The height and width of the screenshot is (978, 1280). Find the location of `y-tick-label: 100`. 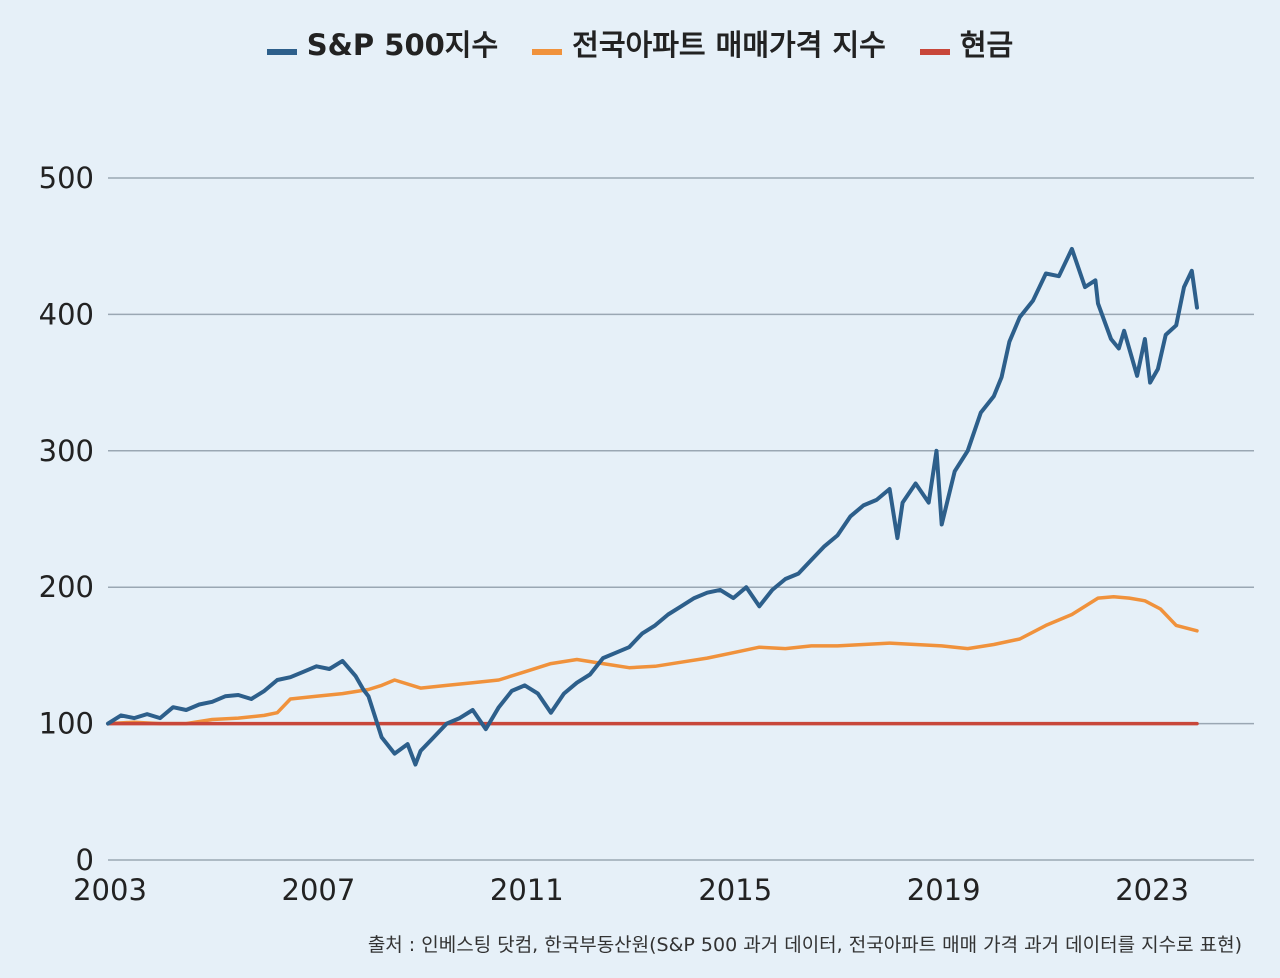

y-tick-label: 100 is located at coordinates (66, 724).